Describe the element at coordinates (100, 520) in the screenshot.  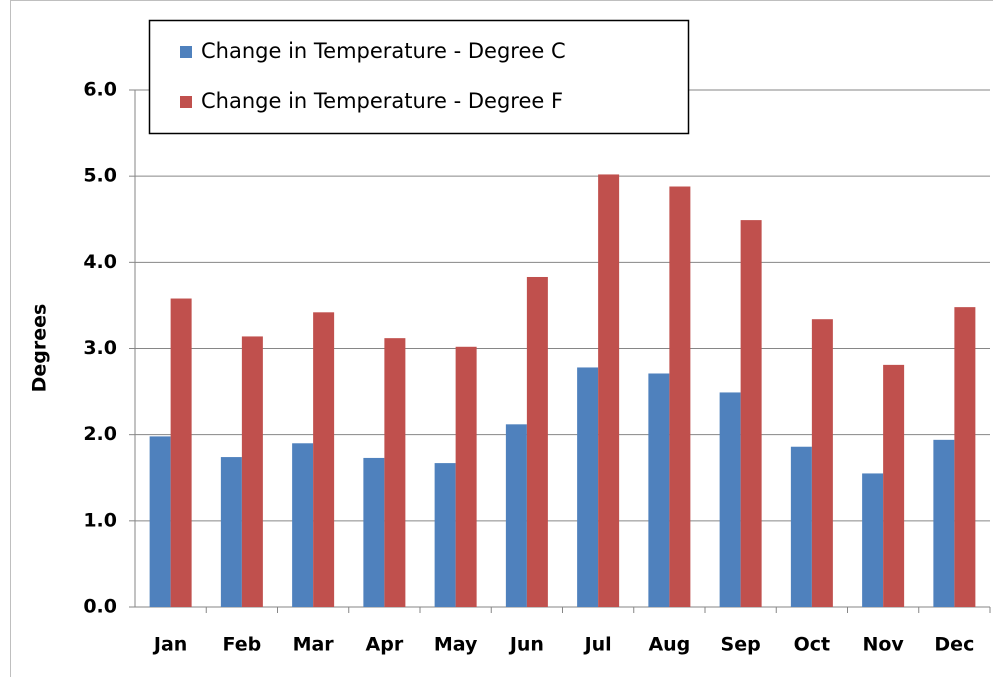
I see `y-tick-label: 1.0` at that location.